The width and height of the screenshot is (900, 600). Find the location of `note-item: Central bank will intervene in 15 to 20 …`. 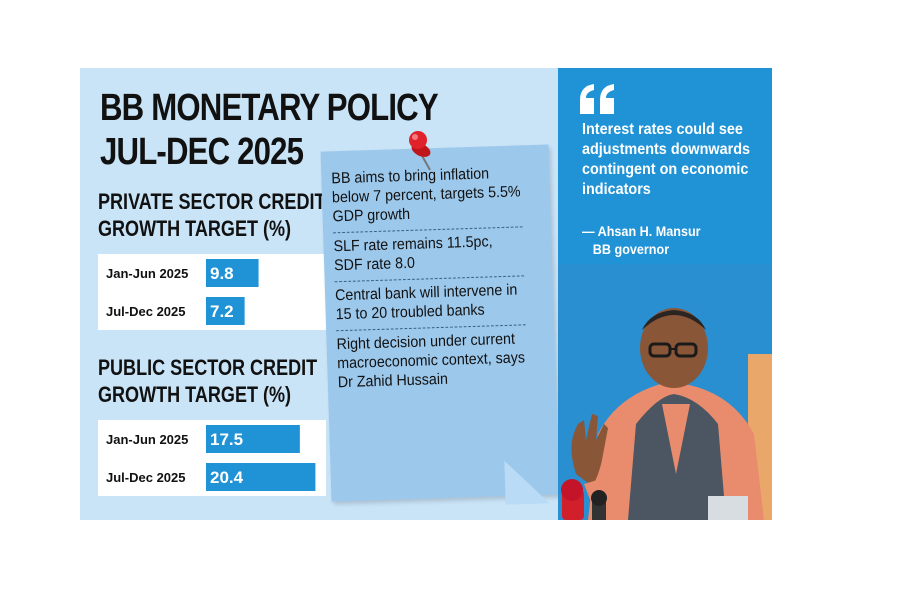

note-item: Central bank will intervene in 15 to 20 … is located at coordinates (430, 304).